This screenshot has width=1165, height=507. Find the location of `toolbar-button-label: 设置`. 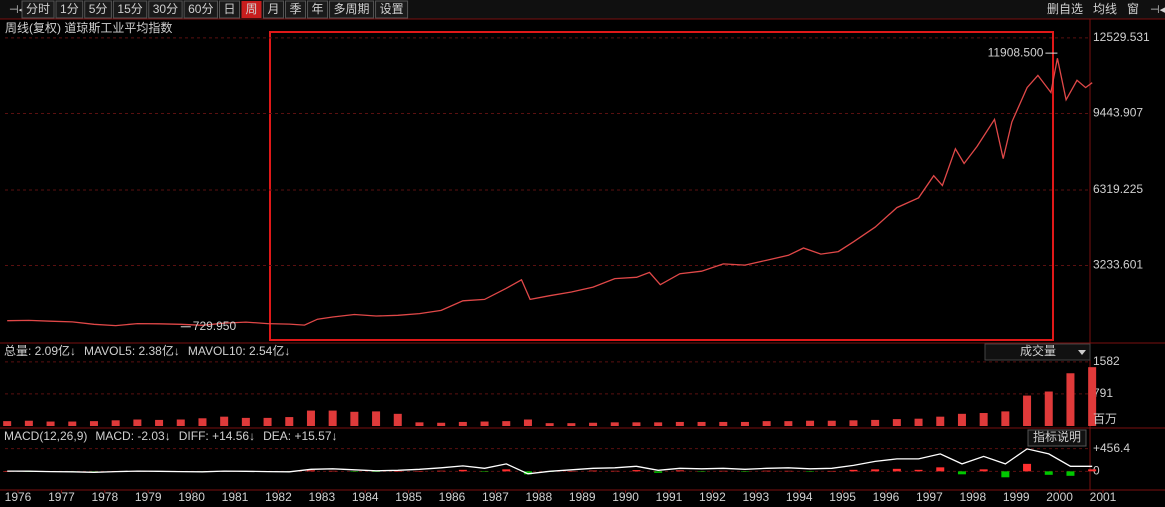

toolbar-button-label: 设置 is located at coordinates (392, 9).